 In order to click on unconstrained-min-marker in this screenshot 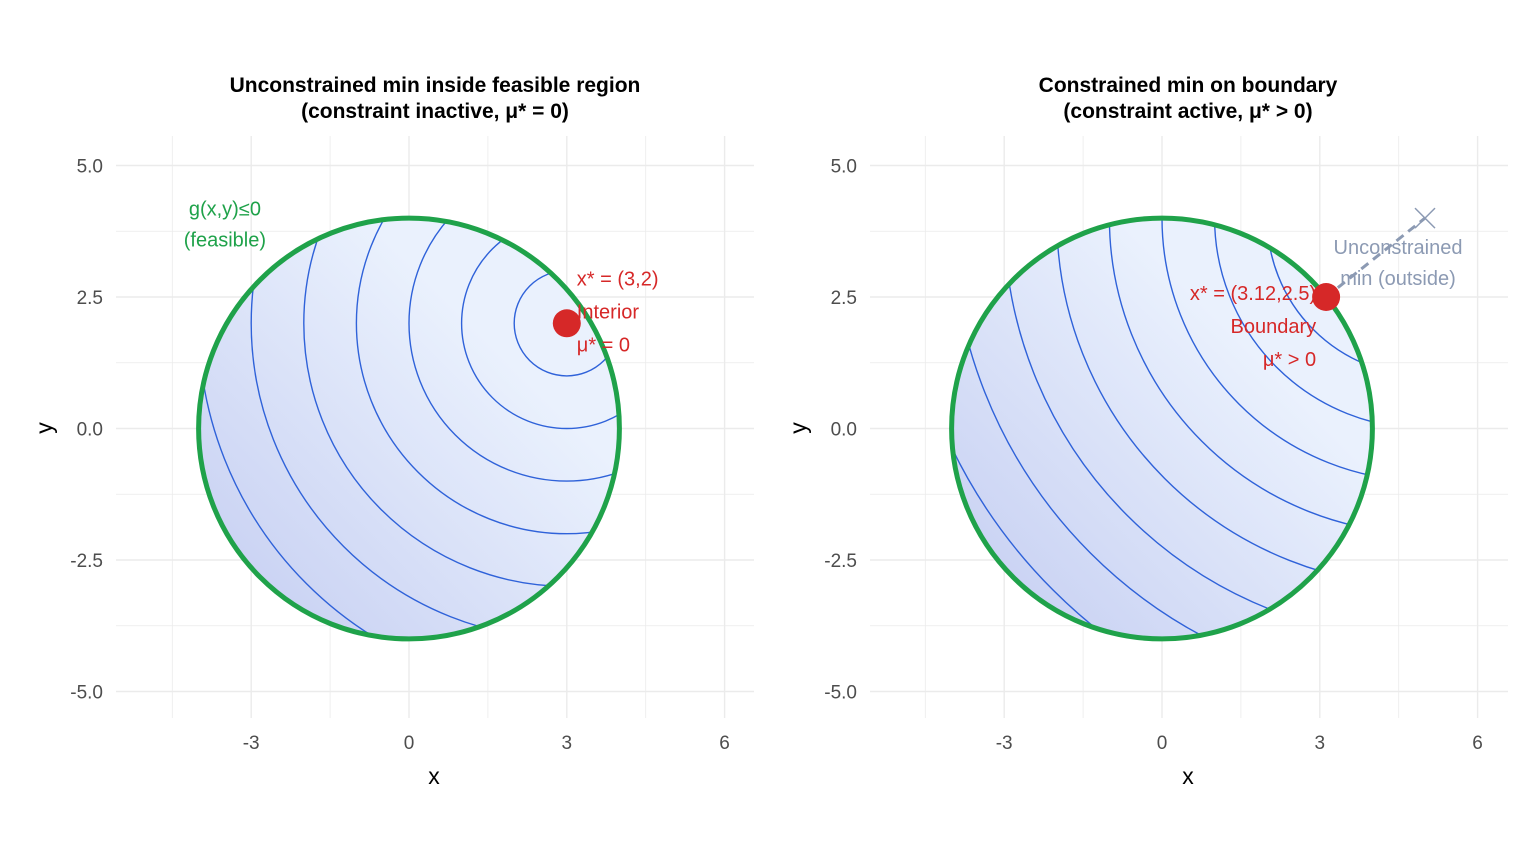, I will do `click(1425, 218)`.